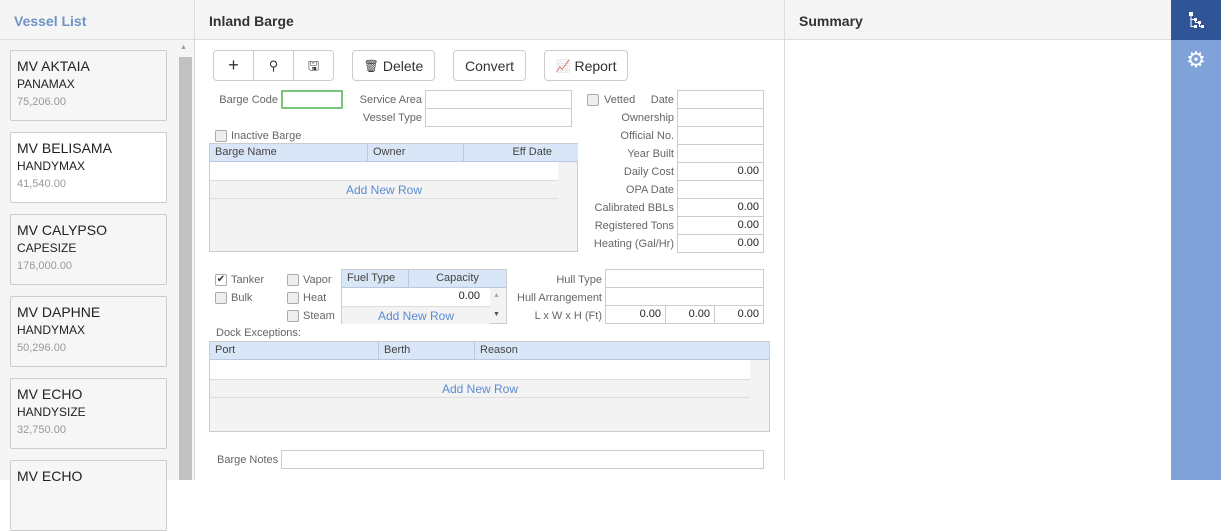 The image size is (1221, 531). Describe the element at coordinates (620, 100) in the screenshot. I see `vetted-label: Vetted` at that location.